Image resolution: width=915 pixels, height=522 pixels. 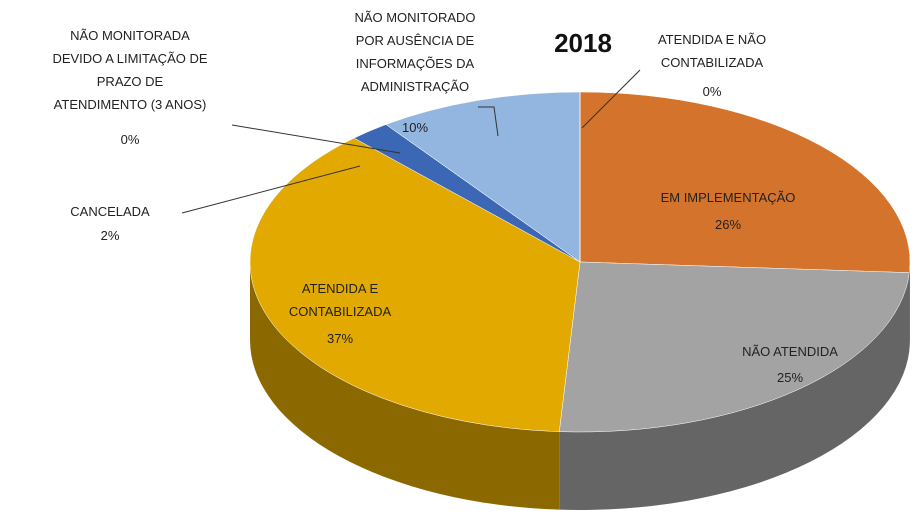 What do you see at coordinates (415, 127) in the screenshot?
I see `value-label: 10%` at bounding box center [415, 127].